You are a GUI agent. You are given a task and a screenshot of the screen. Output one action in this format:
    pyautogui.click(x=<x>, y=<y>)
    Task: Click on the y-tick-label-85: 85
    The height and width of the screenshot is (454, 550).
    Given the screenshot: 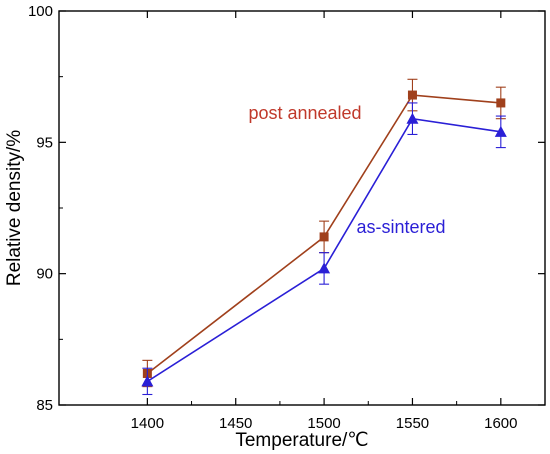 What is the action you would take?
    pyautogui.click(x=44, y=405)
    